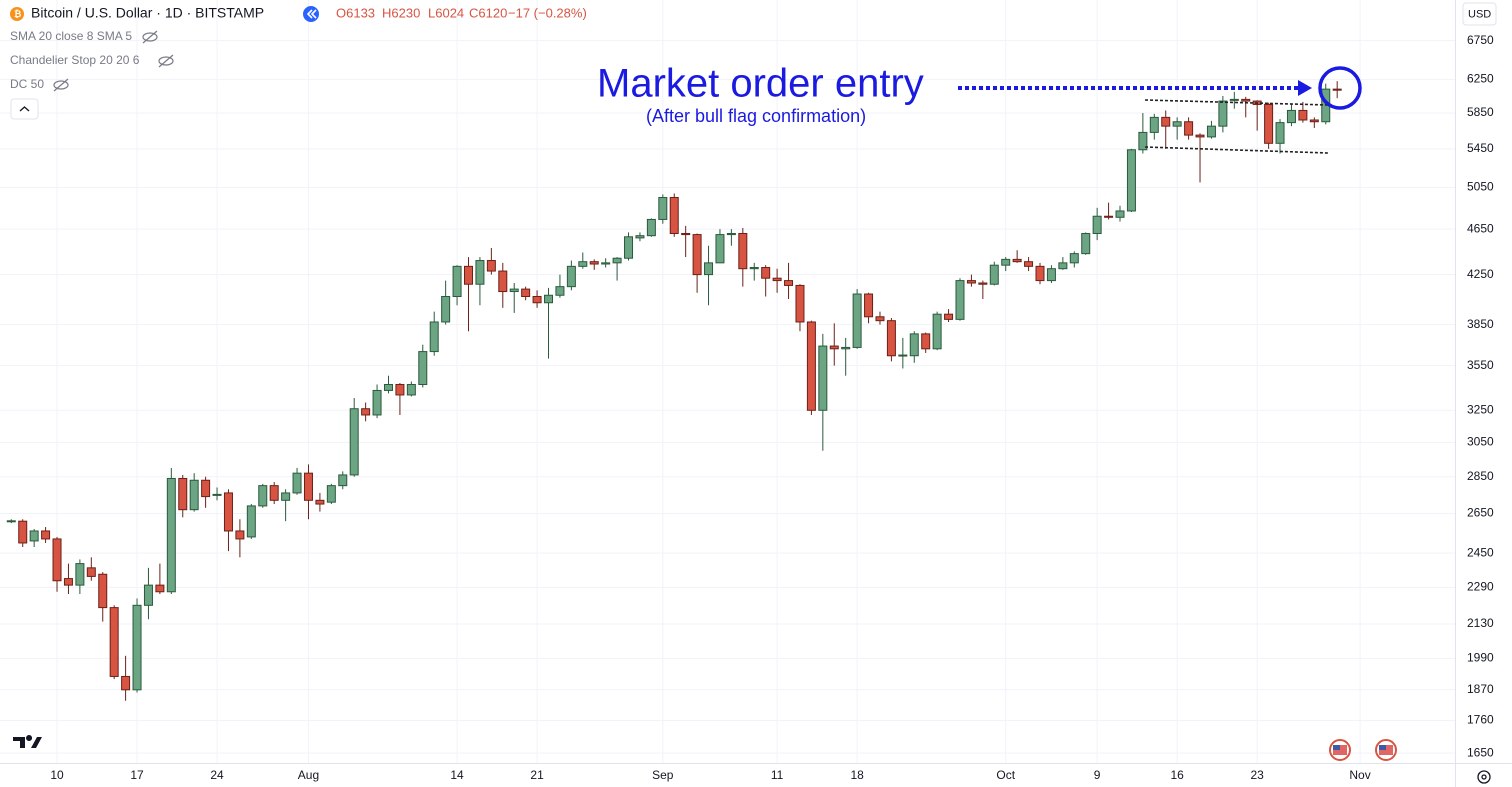 The width and height of the screenshot is (1512, 787). What do you see at coordinates (1305, 88) in the screenshot?
I see `entry-arrowhead` at bounding box center [1305, 88].